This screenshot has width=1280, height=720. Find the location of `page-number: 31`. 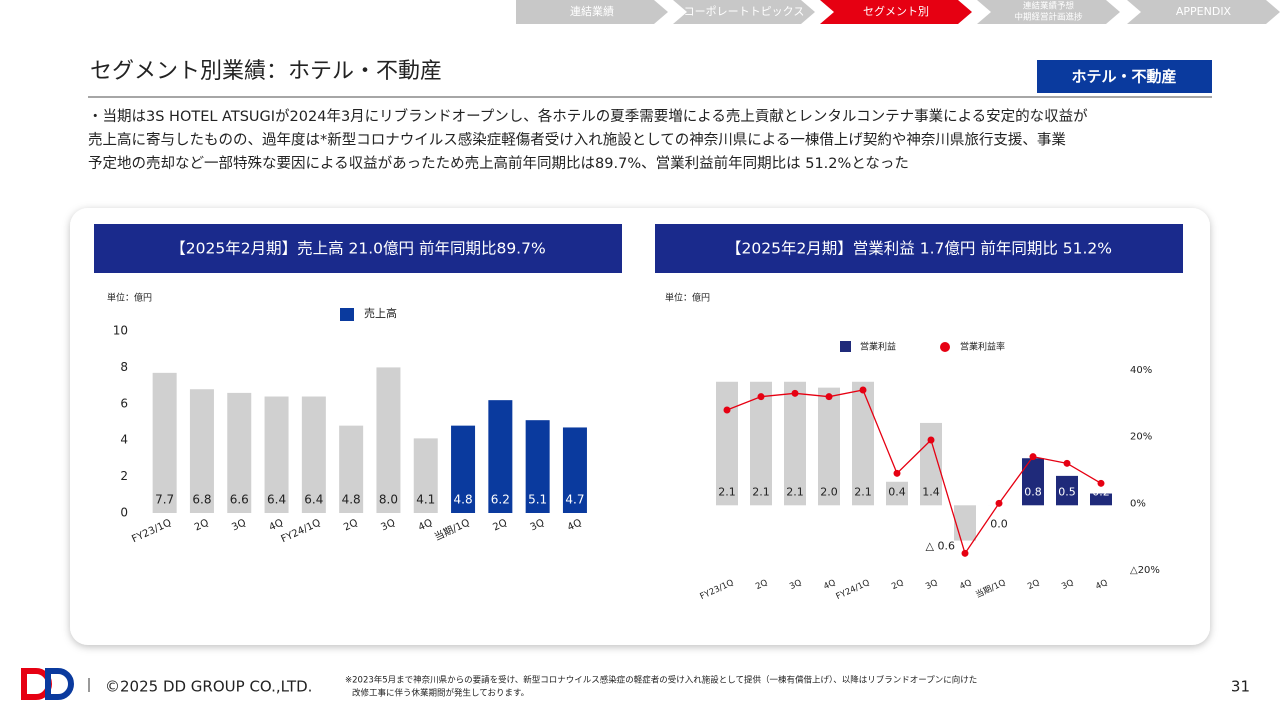

page-number: 31 is located at coordinates (1240, 687).